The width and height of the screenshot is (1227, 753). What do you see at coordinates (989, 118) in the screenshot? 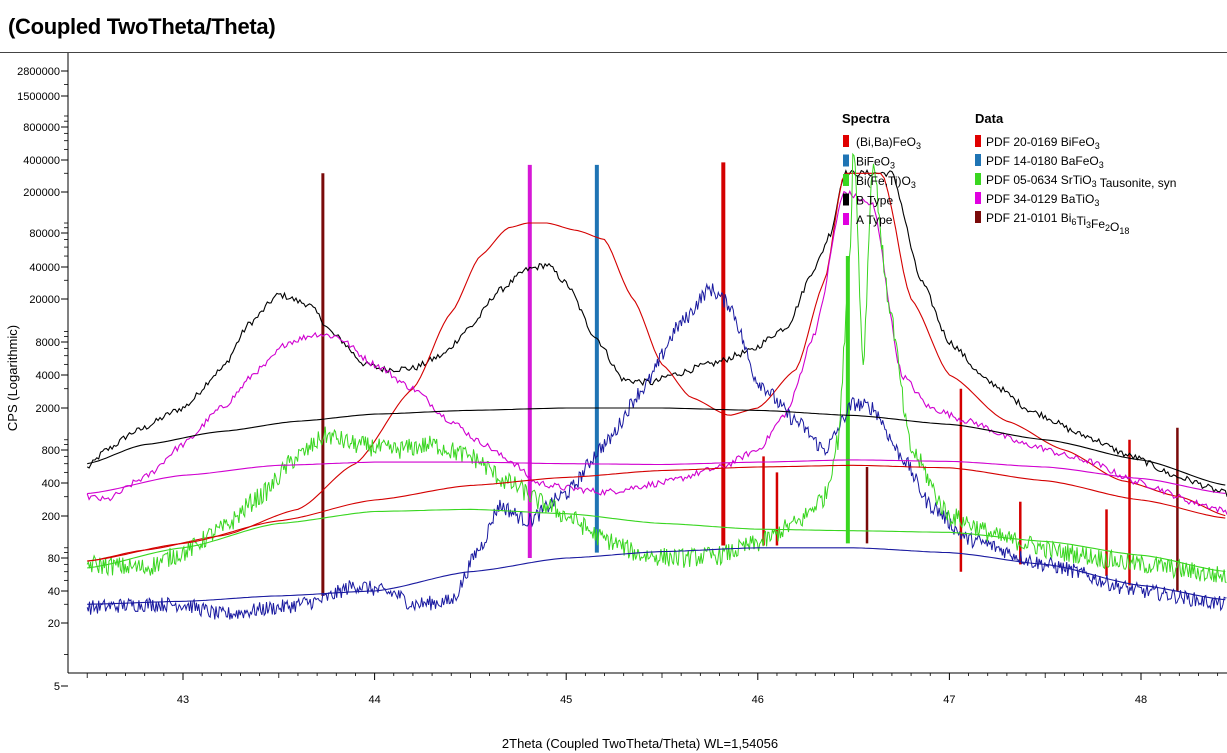
I see `legend-data-title: Data` at bounding box center [989, 118].